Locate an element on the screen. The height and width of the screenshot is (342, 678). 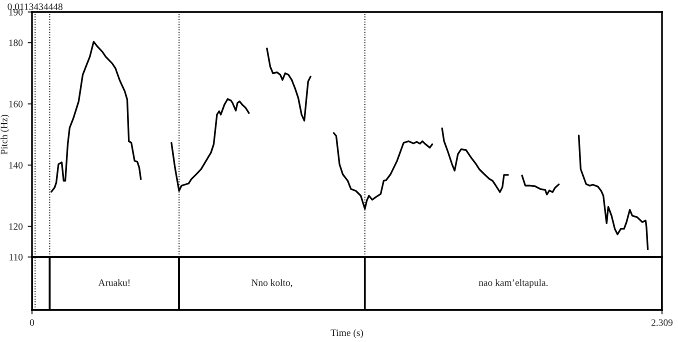
y-tick-label: 140 is located at coordinates (16, 165).